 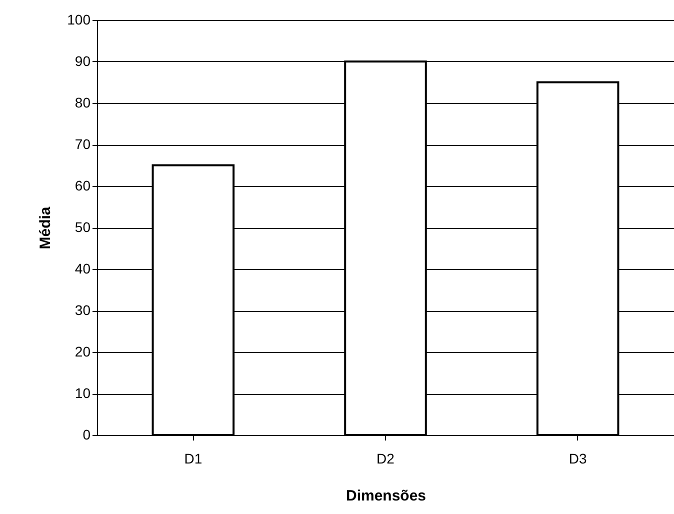 I want to click on x-tick-label: D2, so click(x=385, y=458).